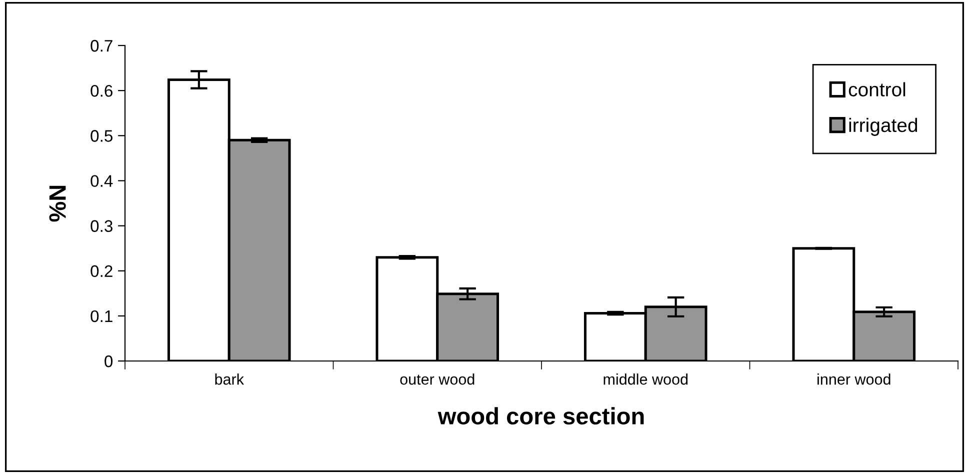 The width and height of the screenshot is (969, 474). What do you see at coordinates (101, 271) in the screenshot?
I see `y-tick-label: 0.2` at bounding box center [101, 271].